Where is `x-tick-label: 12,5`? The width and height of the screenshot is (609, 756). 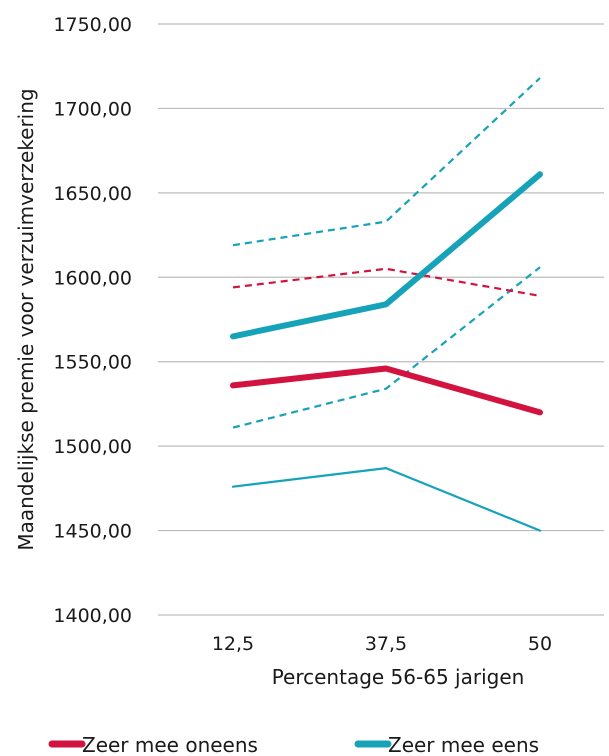 x-tick-label: 12,5 is located at coordinates (233, 644).